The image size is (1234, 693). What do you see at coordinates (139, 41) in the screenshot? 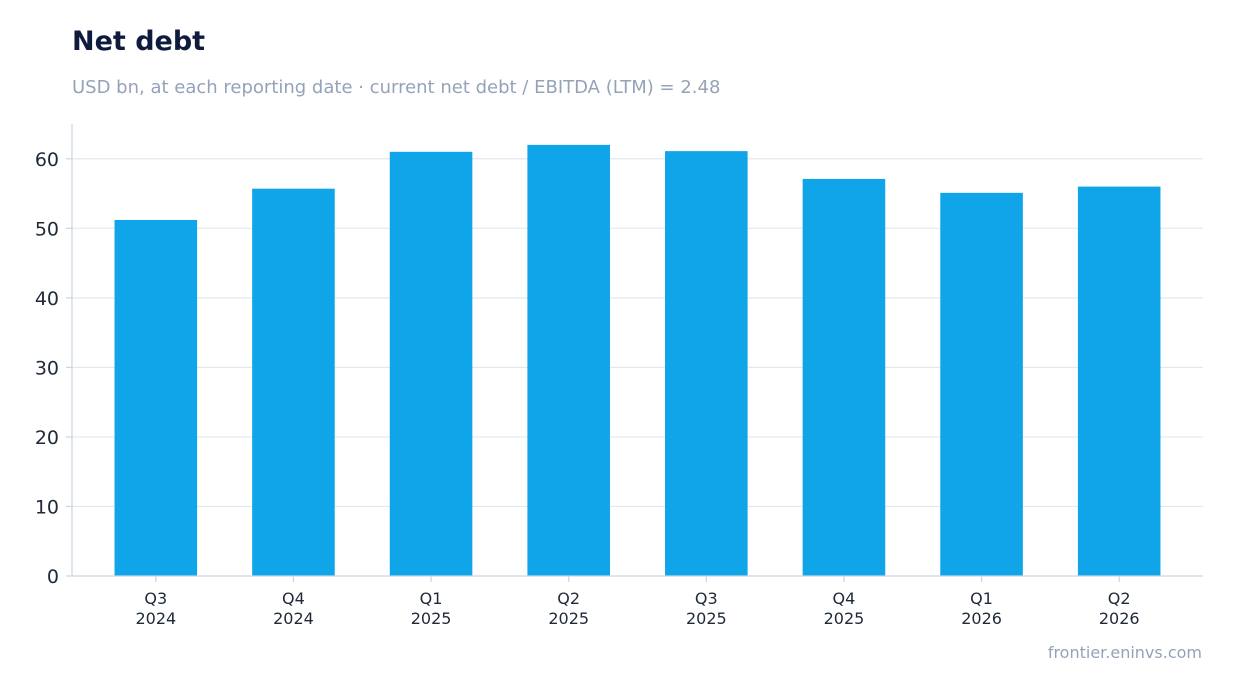
I see `chart-title: Net debt` at bounding box center [139, 41].